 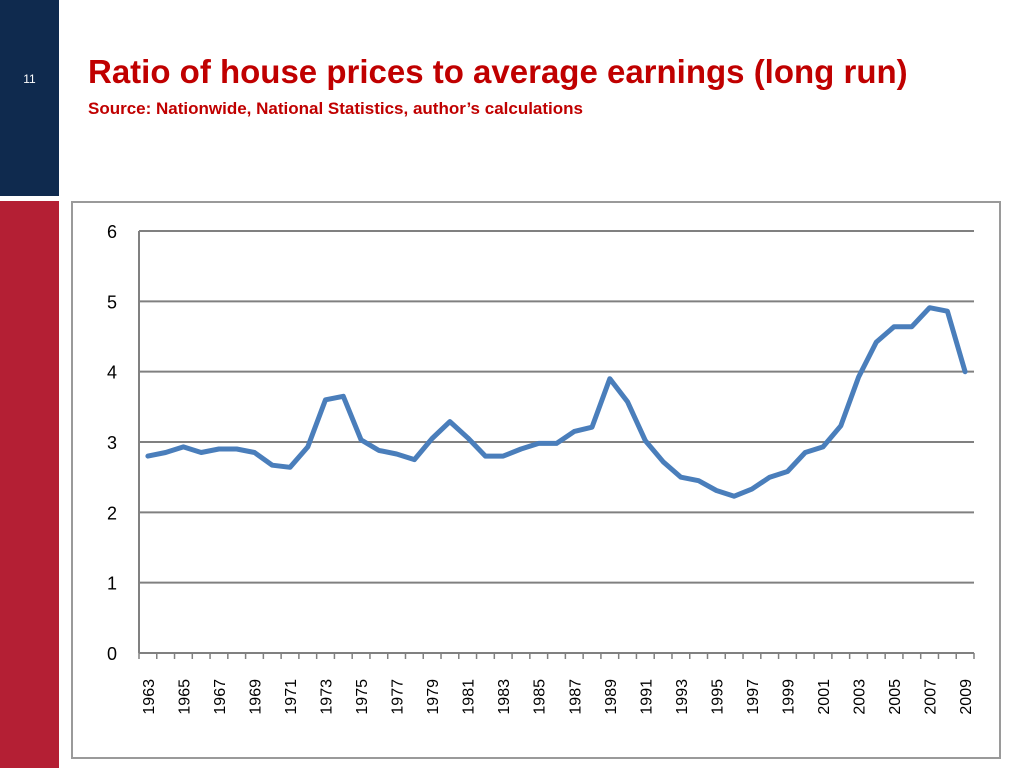 I want to click on sidebar-top-band, so click(x=29, y=98).